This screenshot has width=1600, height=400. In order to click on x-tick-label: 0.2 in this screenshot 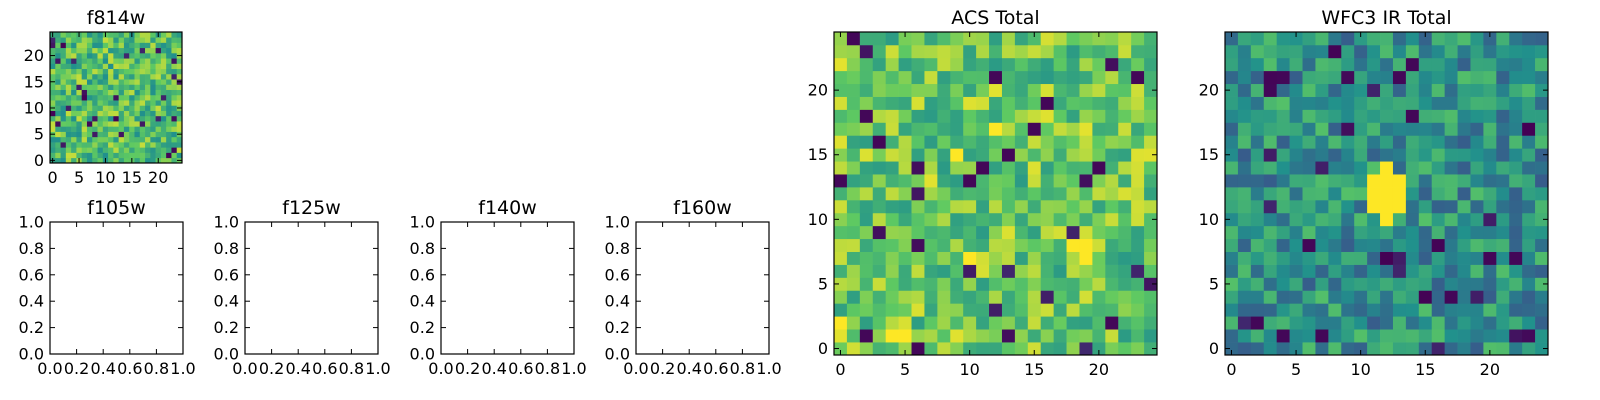, I will do `click(662, 368)`.